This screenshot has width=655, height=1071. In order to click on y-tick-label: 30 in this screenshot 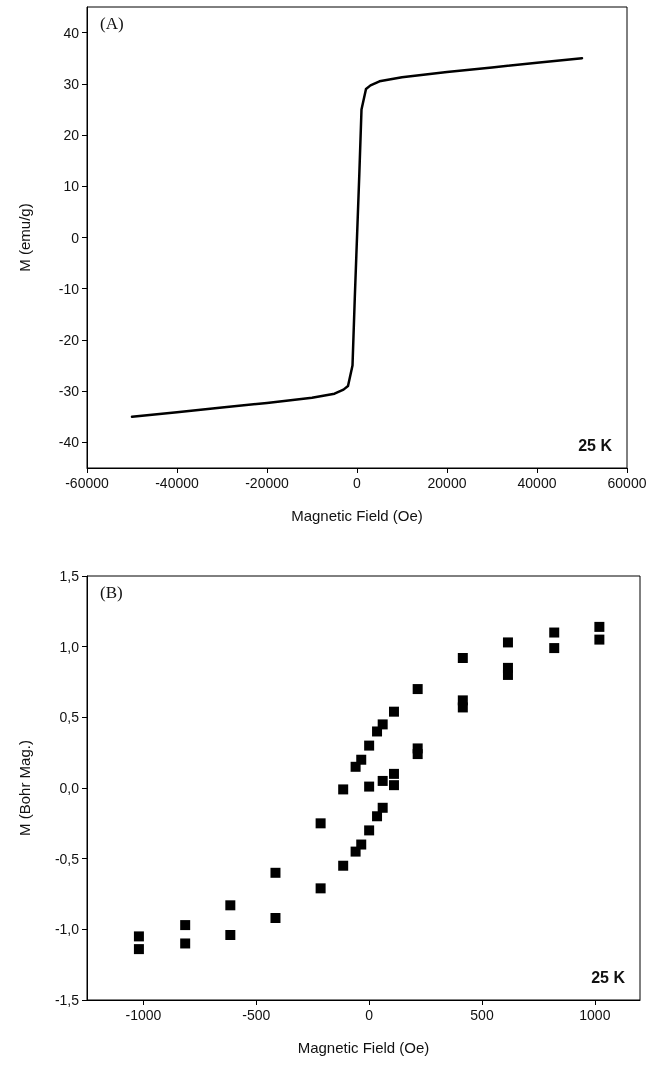, I will do `click(71, 83)`.